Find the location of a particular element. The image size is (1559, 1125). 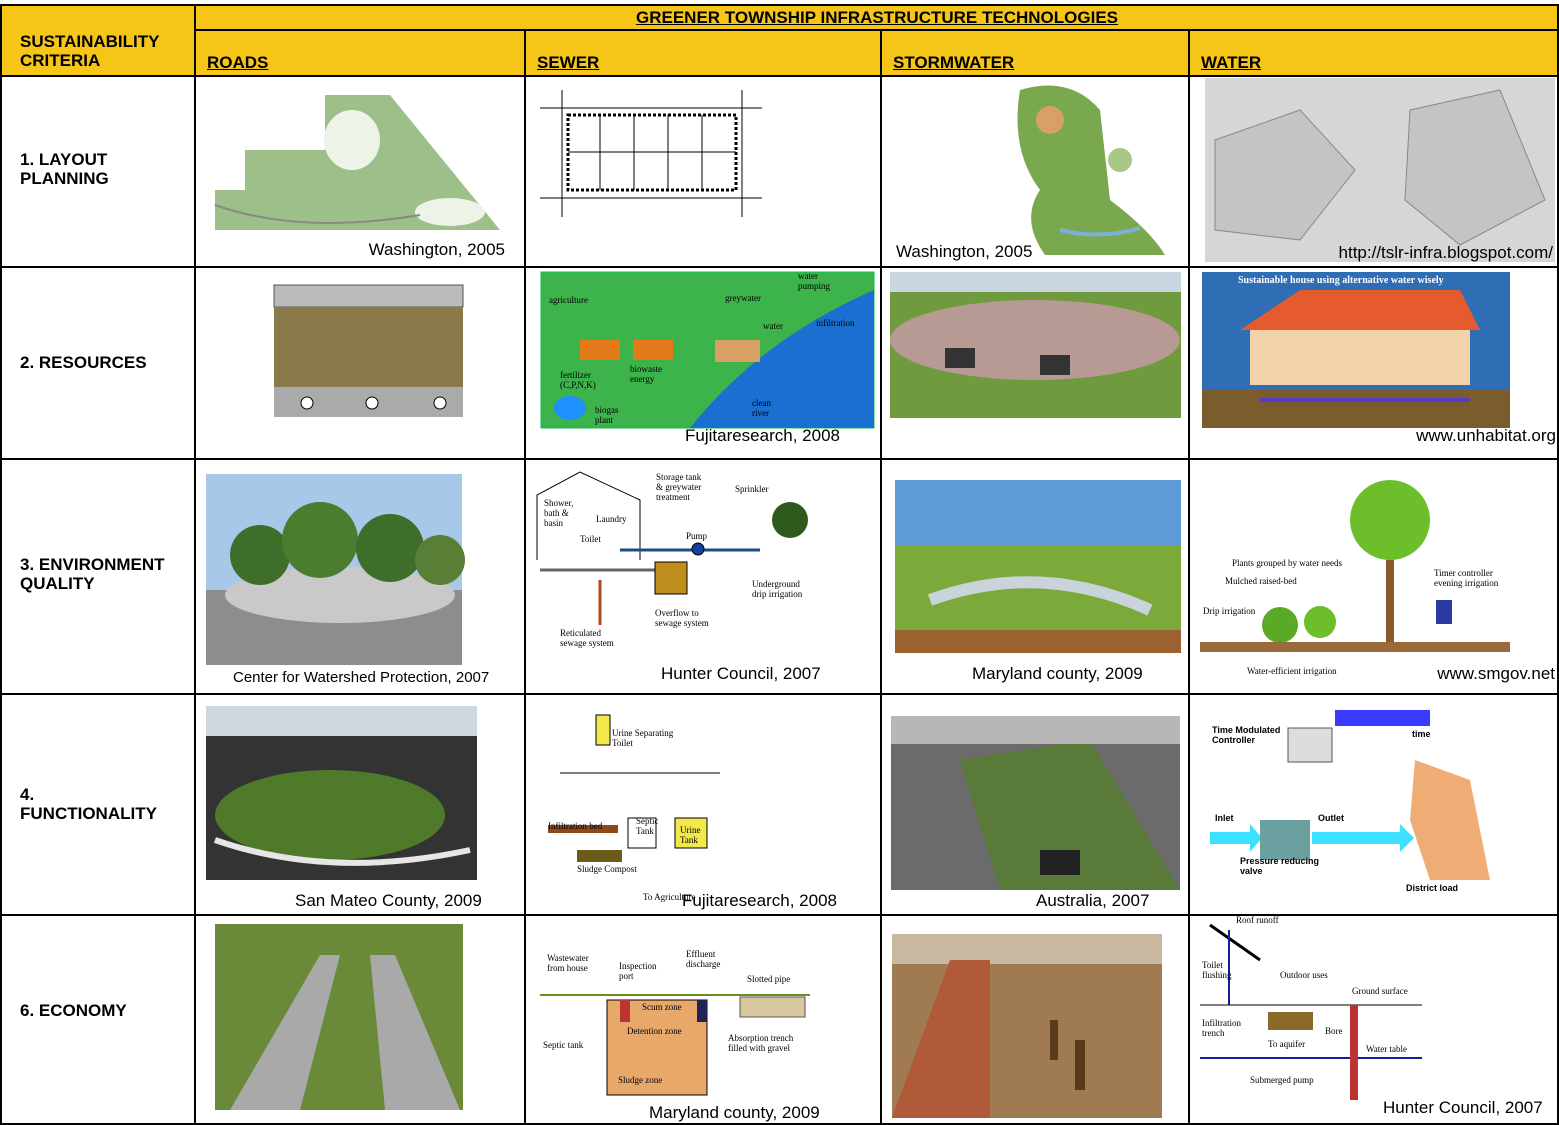

diagram-label: Plants grouped by water needs is located at coordinates (1287, 563).